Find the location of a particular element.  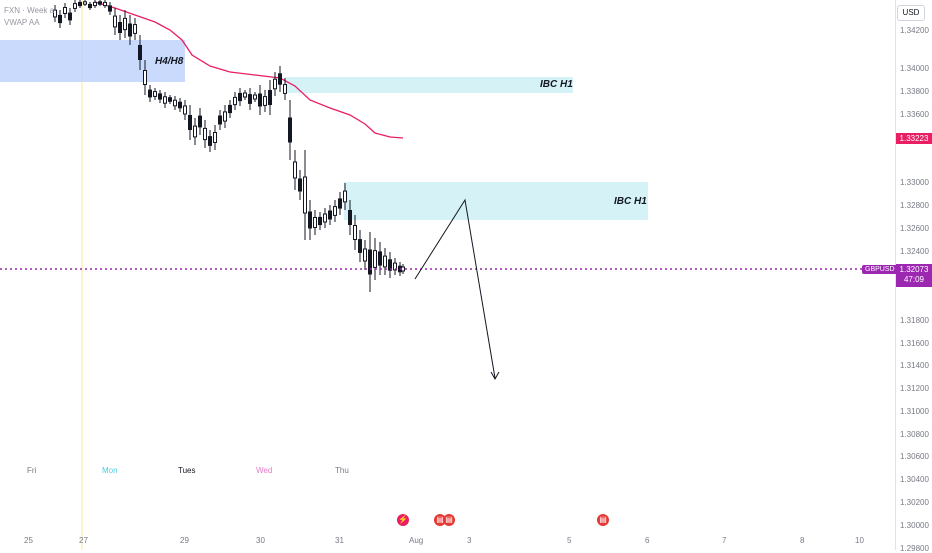

price-axis-label: 1.33000 is located at coordinates (914, 182).